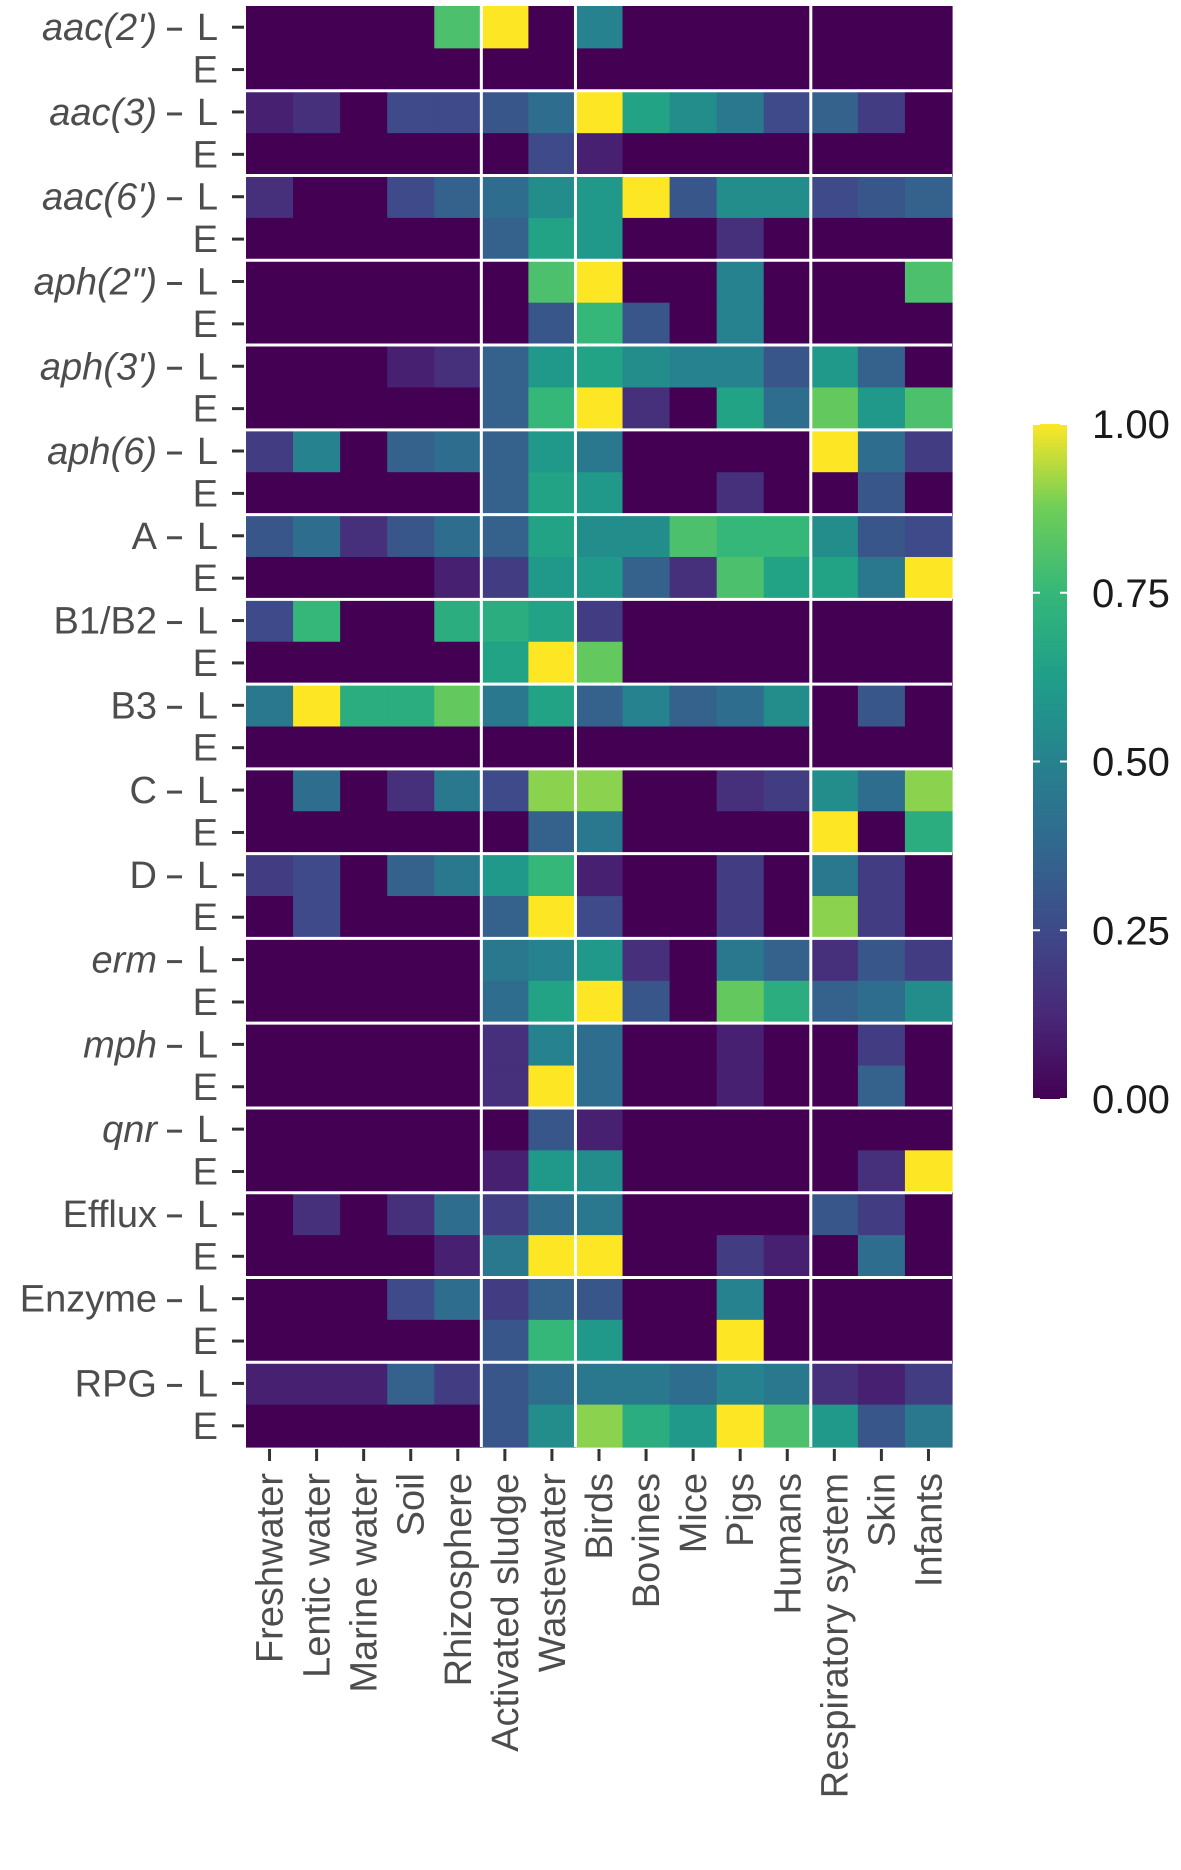 The height and width of the screenshot is (1870, 1181). Describe the element at coordinates (270, 1384) in the screenshot. I see `heatmap-cell-rpg-l-freshwater` at that location.